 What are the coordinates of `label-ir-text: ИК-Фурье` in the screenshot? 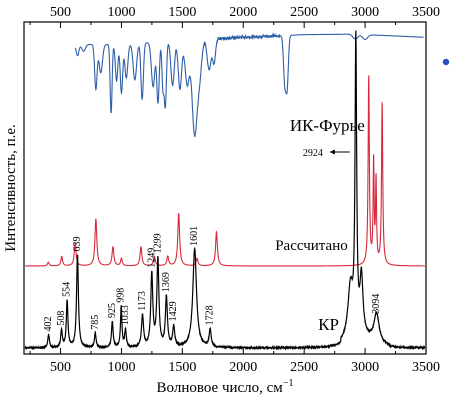 It's located at (327, 125).